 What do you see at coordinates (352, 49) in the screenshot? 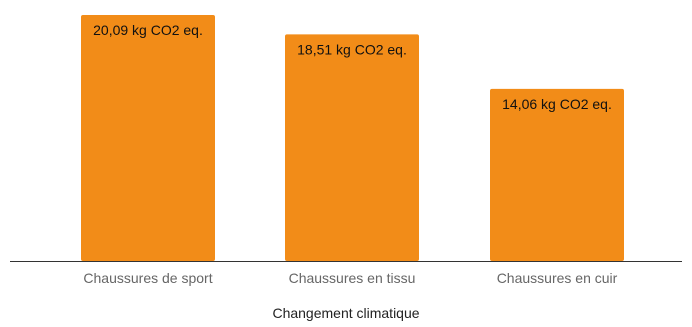
I see `data-label-2: 18,51 kg CO2 eq.` at bounding box center [352, 49].